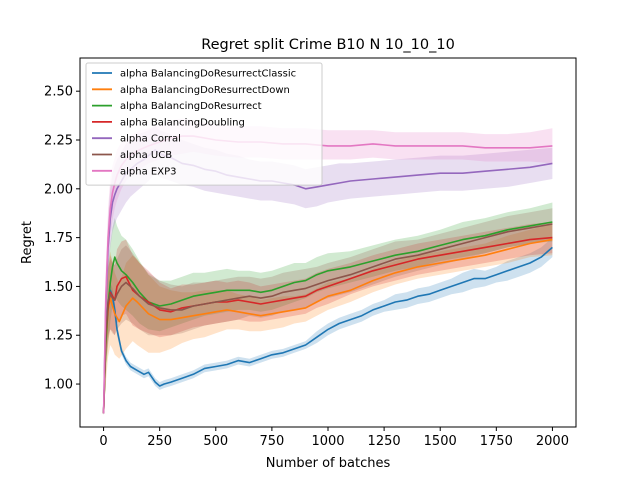 This screenshot has height=484, width=640. What do you see at coordinates (182, 122) in the screenshot?
I see `legend-label: alpha BalancingDoubling` at bounding box center [182, 122].